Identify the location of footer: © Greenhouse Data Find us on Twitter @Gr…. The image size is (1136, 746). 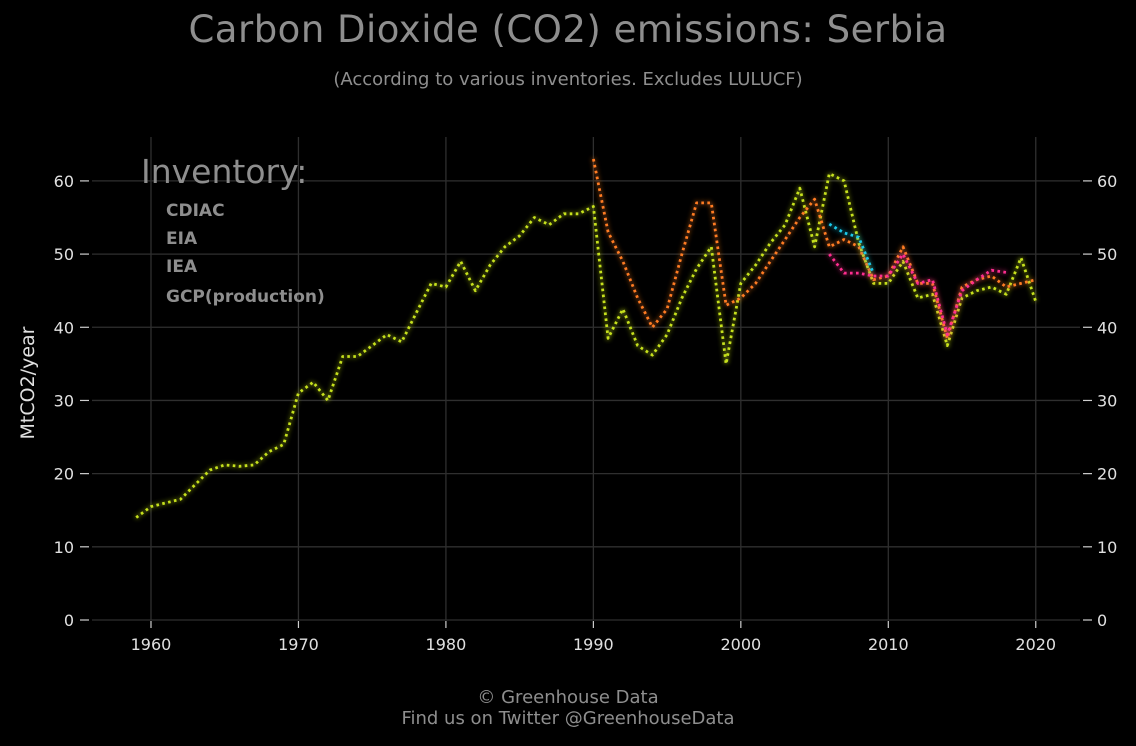
(568, 708).